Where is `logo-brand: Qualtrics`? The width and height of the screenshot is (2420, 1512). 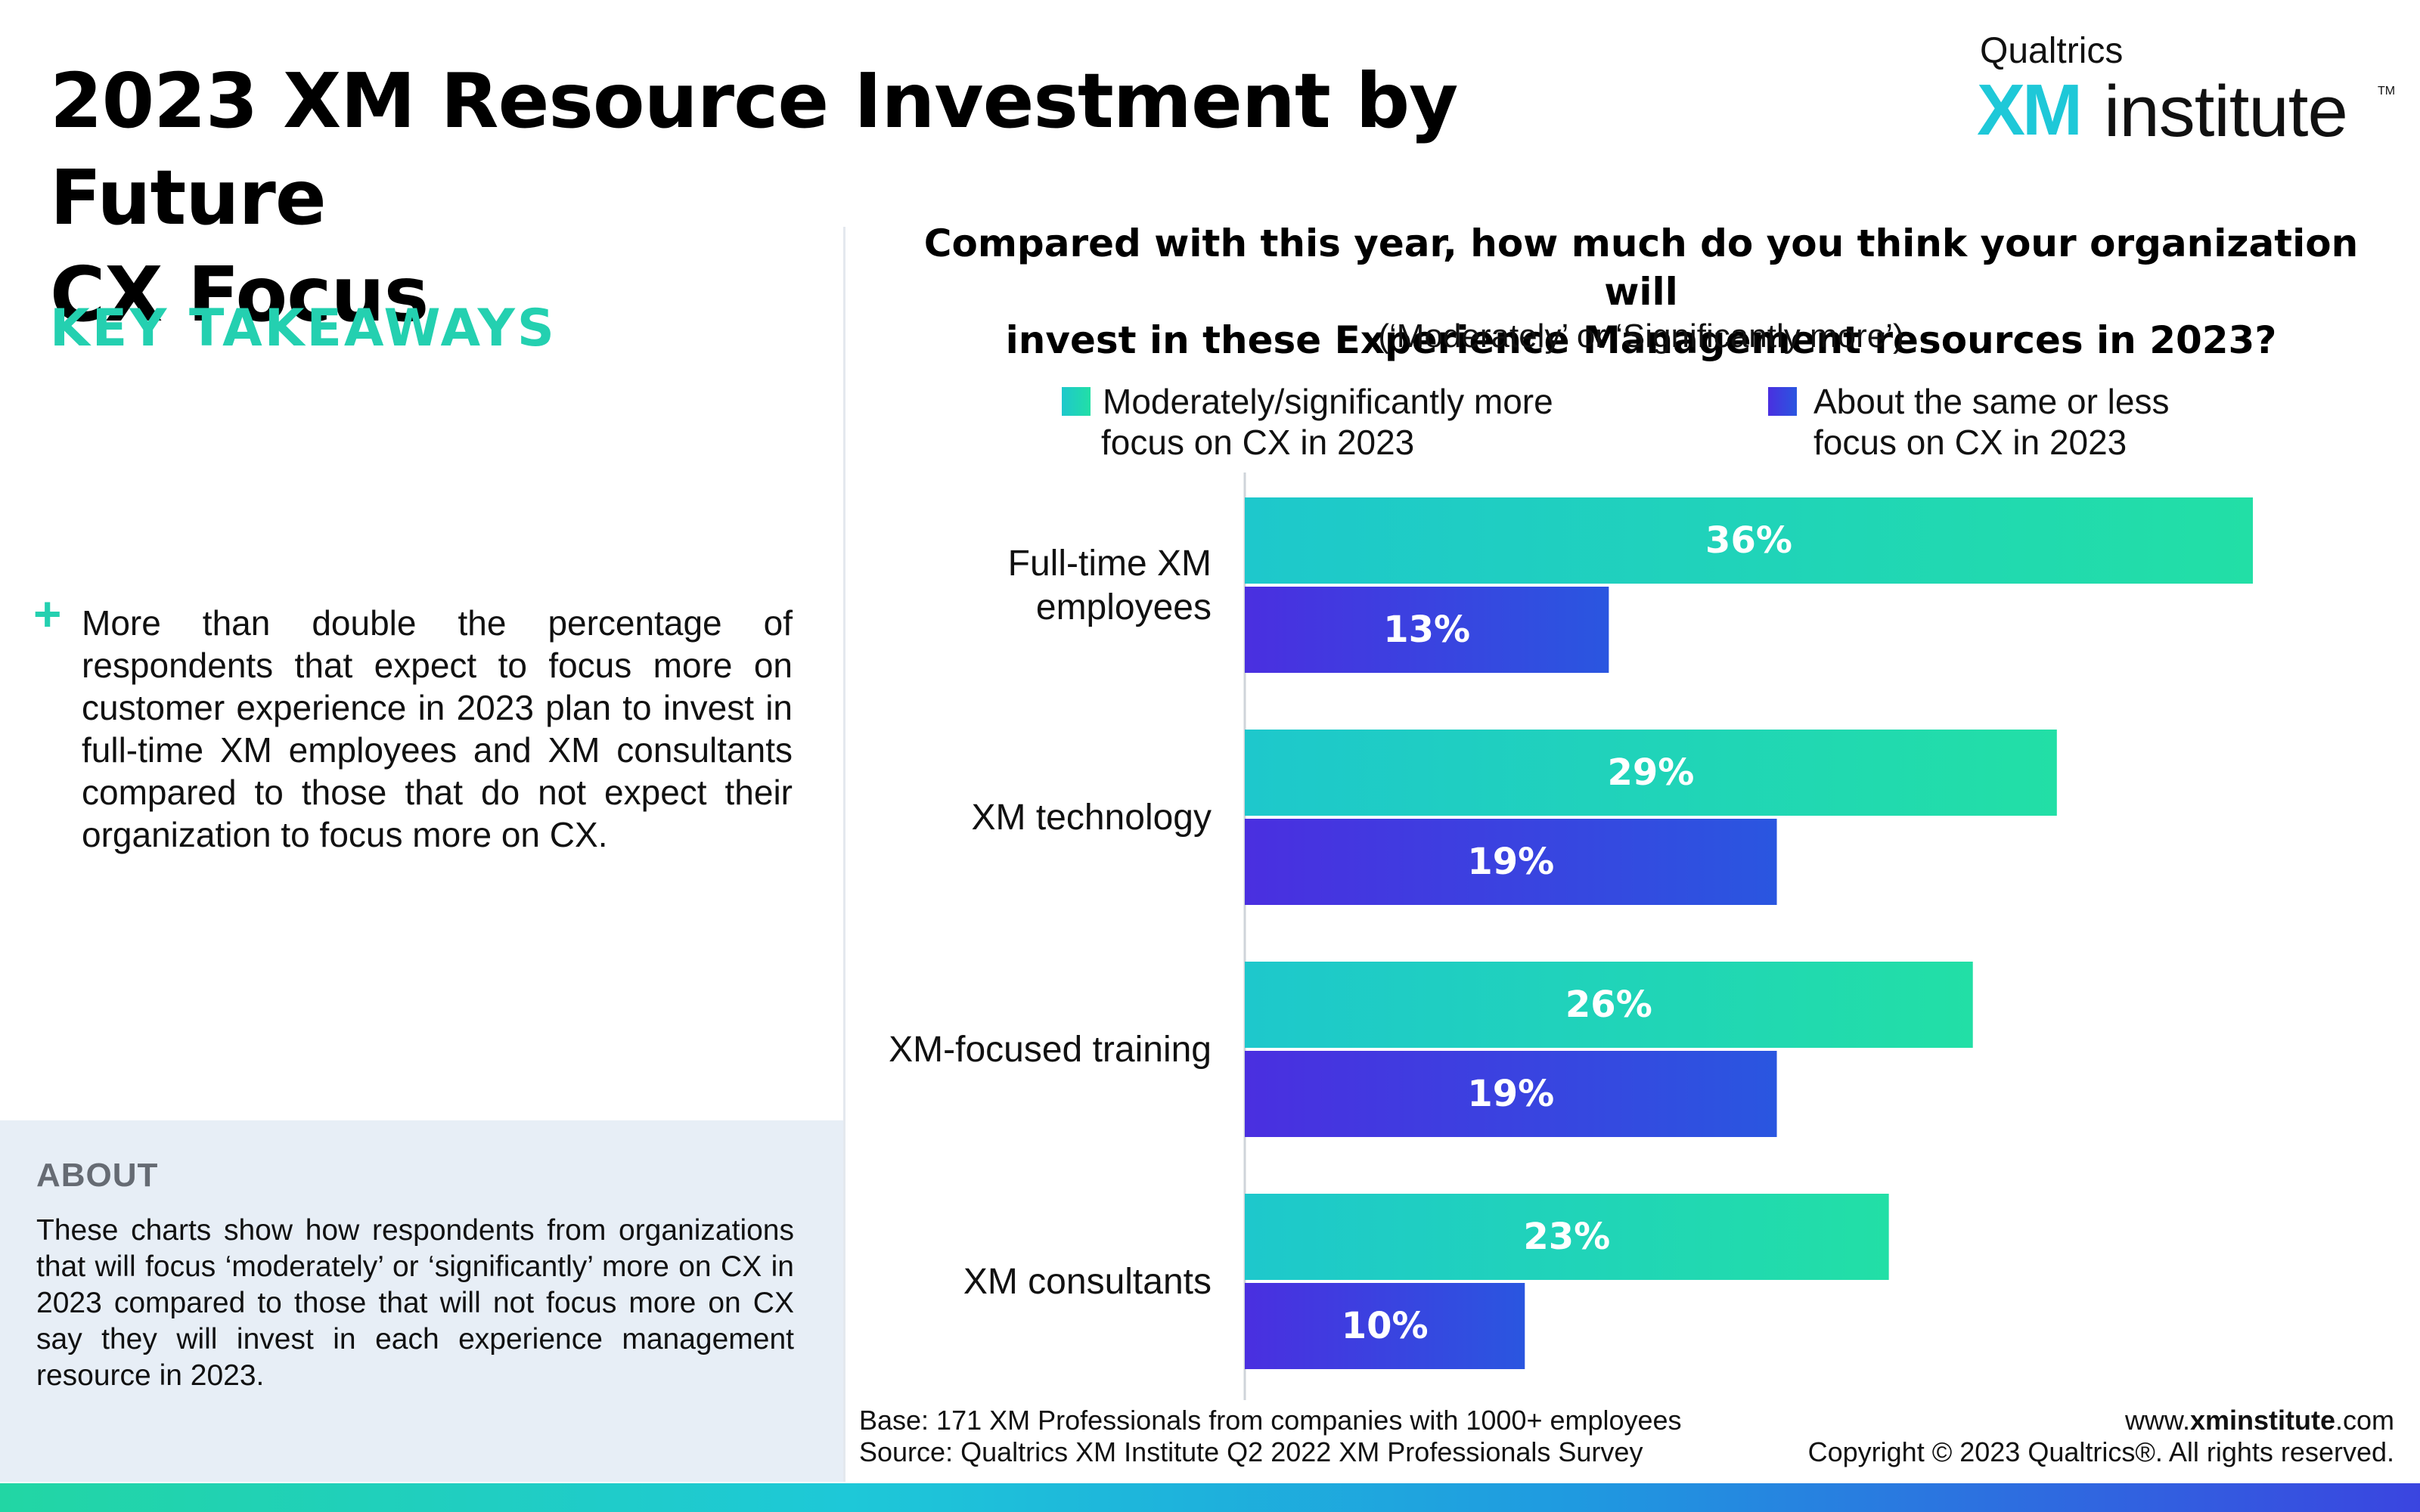 logo-brand: Qualtrics is located at coordinates (2052, 51).